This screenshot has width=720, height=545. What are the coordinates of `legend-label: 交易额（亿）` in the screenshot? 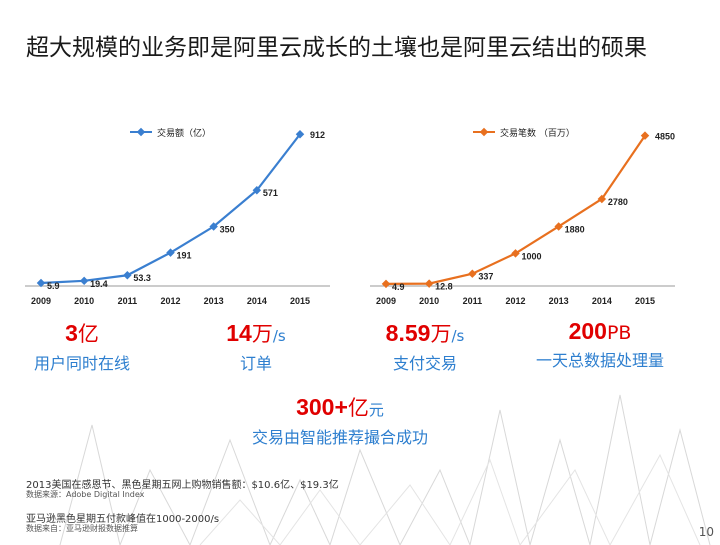 It's located at (184, 133).